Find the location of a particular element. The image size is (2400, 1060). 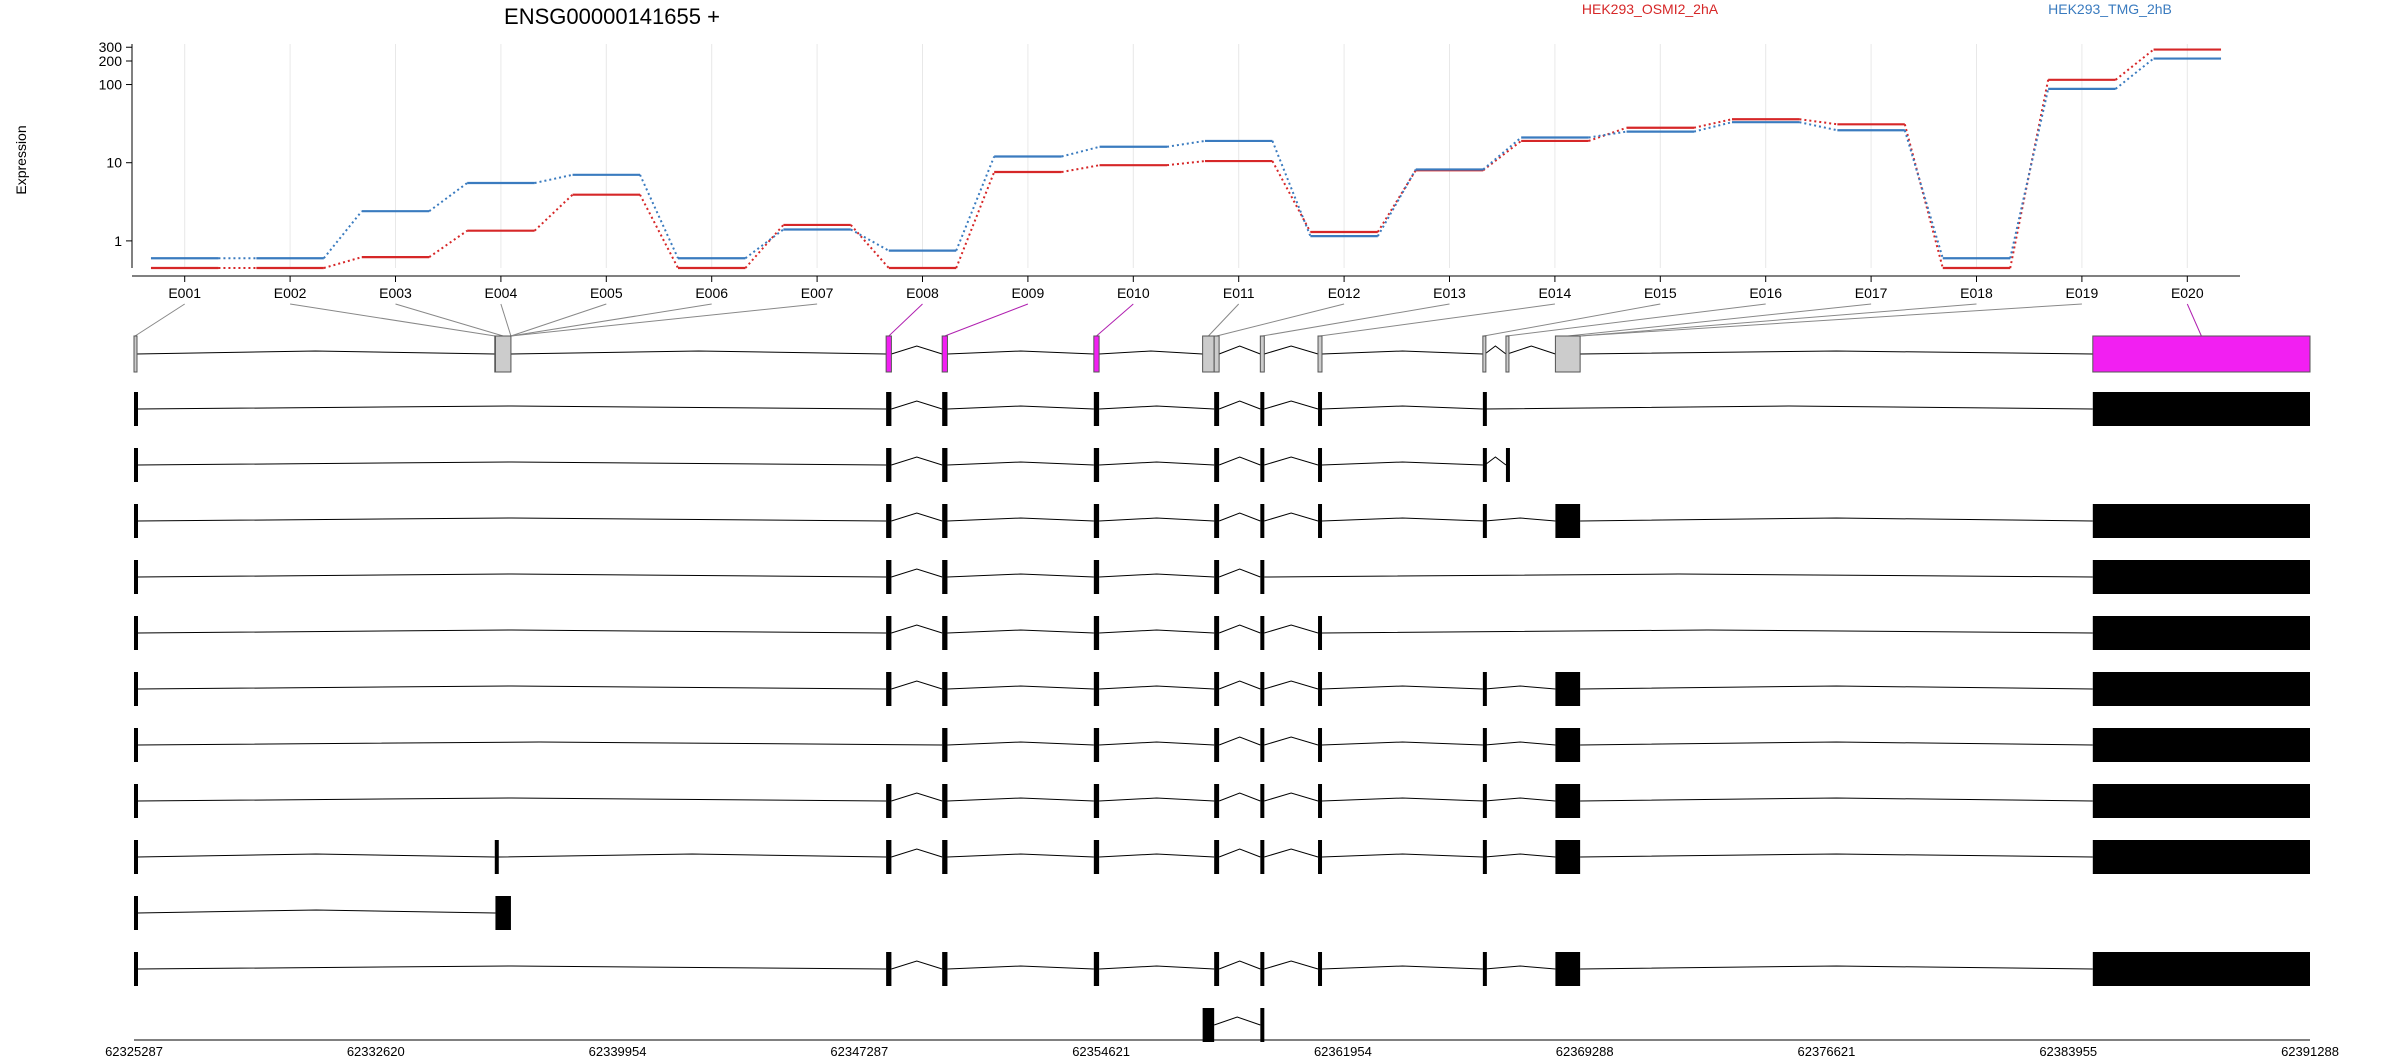

x-tick-label: E018 is located at coordinates (1976, 293).